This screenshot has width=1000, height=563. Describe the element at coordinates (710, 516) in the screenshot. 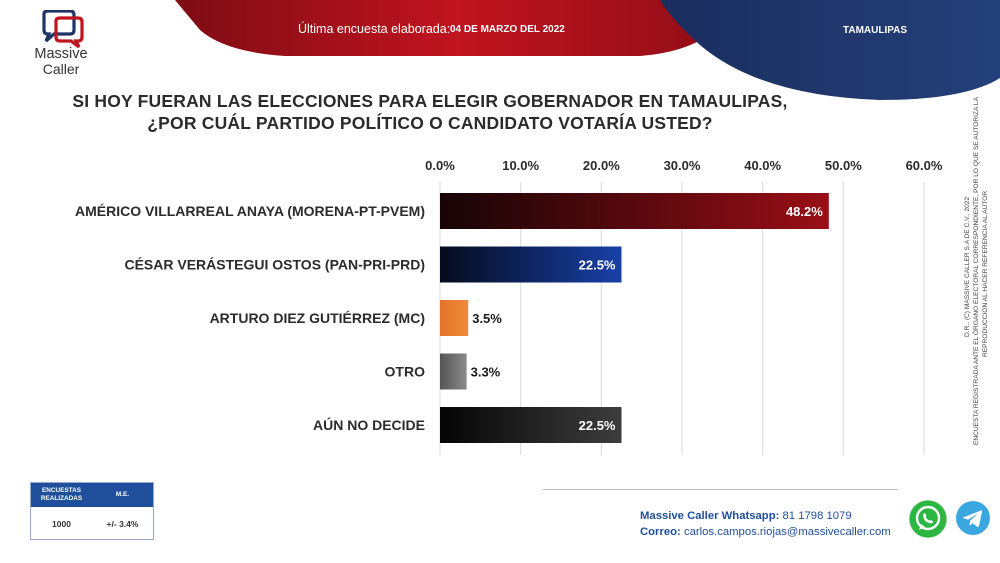

I see `whatsapp-label: Massive Caller Whatsapp:` at that location.